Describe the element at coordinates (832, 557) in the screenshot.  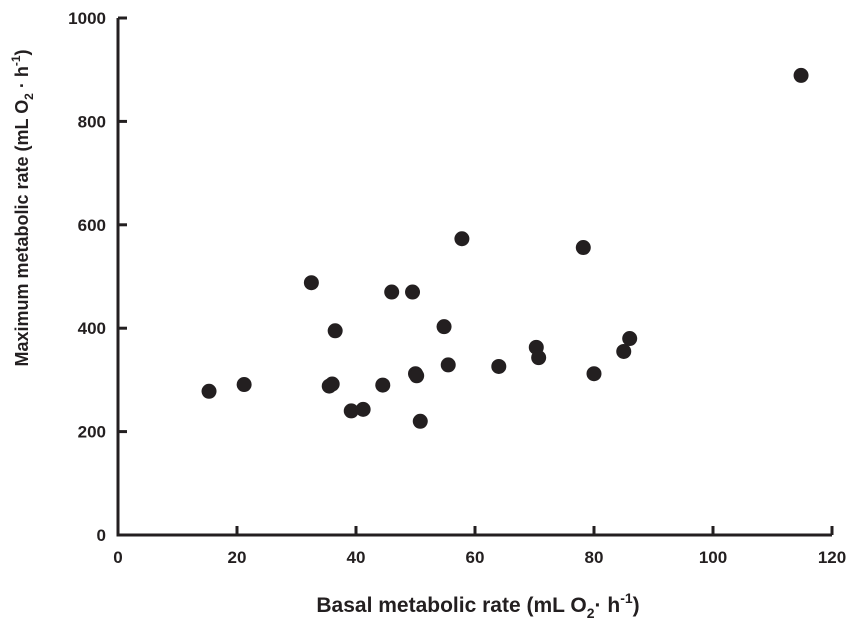
I see `x-tick-label: 120` at that location.